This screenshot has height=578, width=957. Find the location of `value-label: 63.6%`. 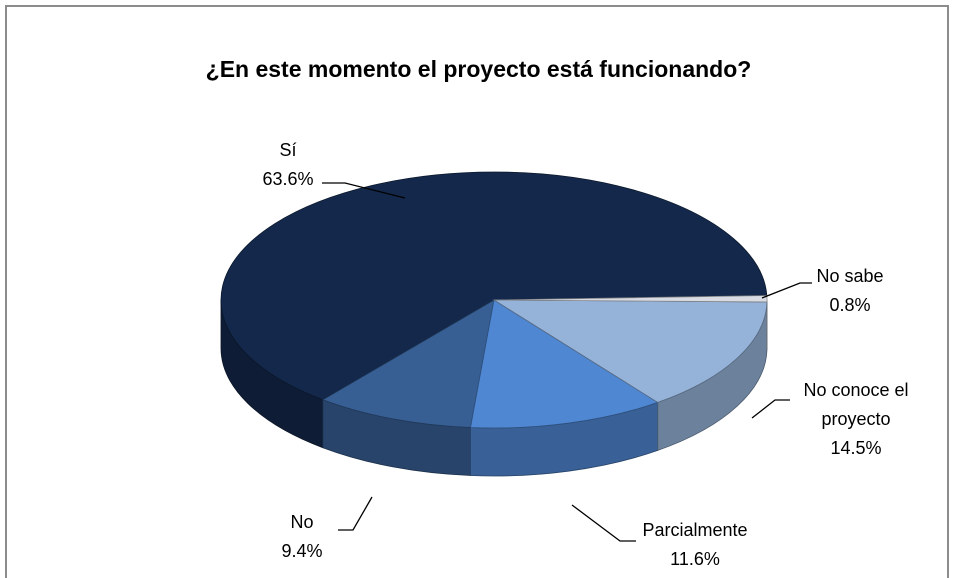

value-label: 63.6% is located at coordinates (288, 179).